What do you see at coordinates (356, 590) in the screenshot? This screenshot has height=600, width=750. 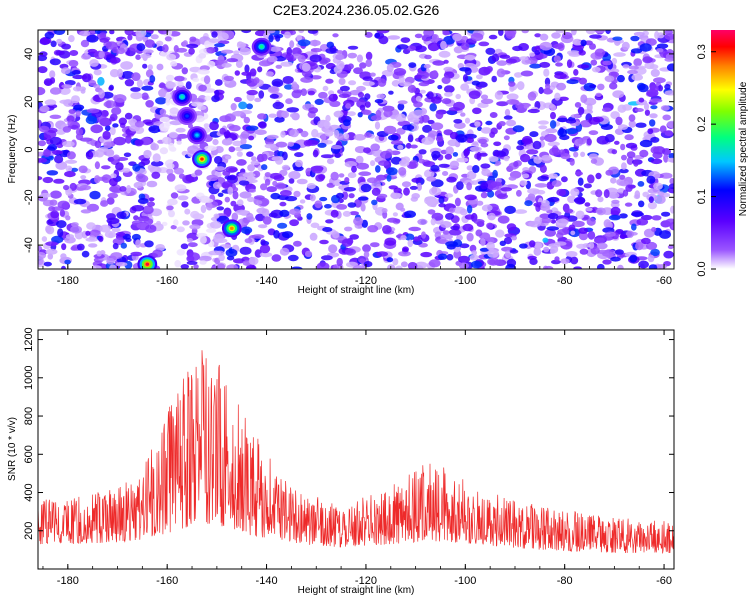 I see `snr-x-axis-label: Height of straight line (km)` at bounding box center [356, 590].